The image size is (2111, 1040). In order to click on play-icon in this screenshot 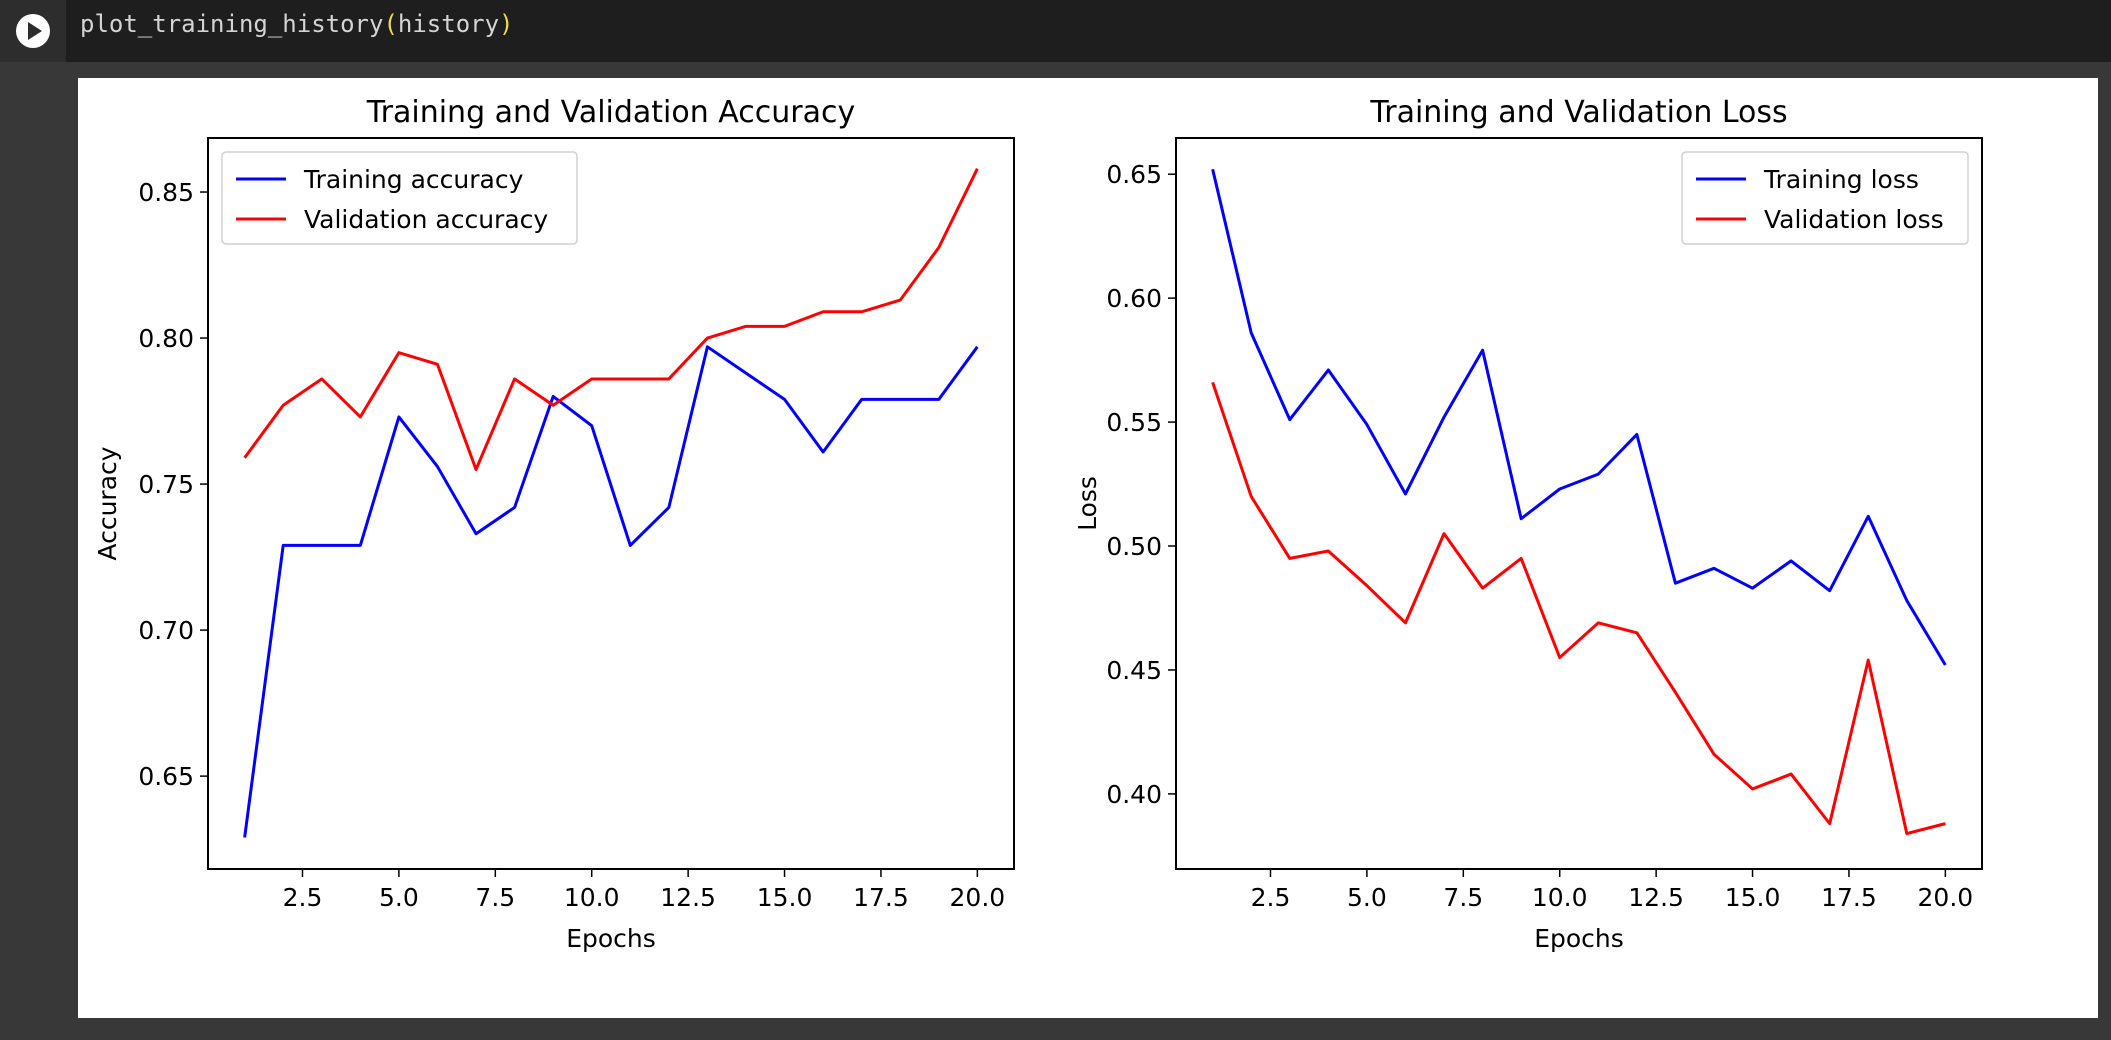, I will do `click(33, 31)`.